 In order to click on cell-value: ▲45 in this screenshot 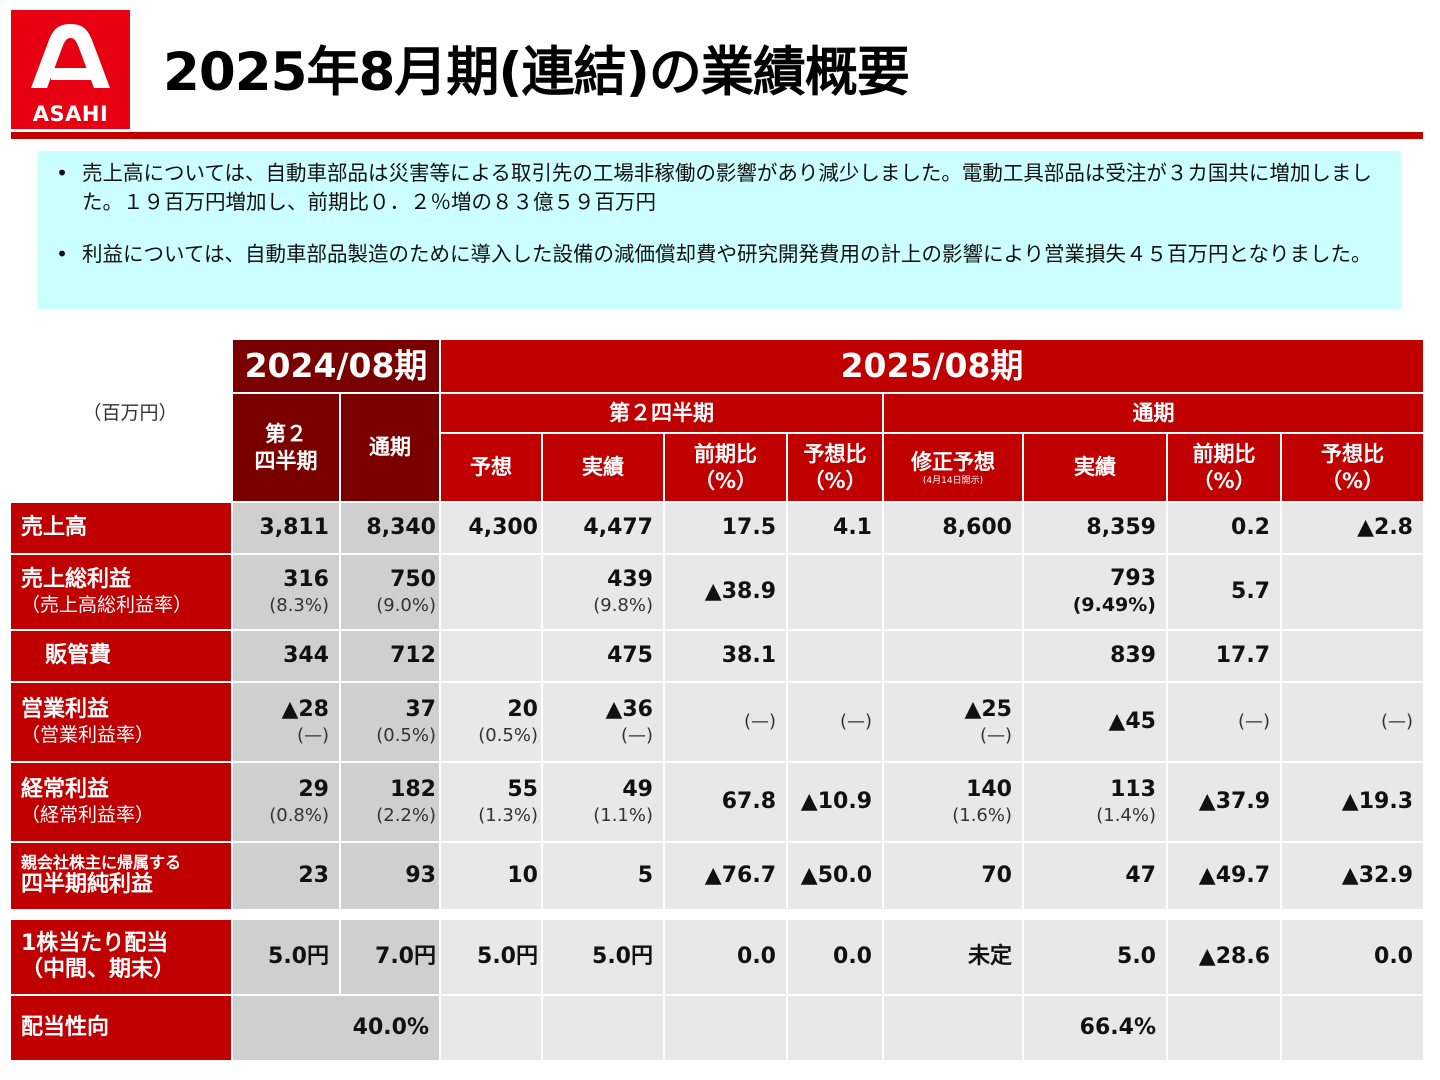, I will do `click(1132, 721)`.